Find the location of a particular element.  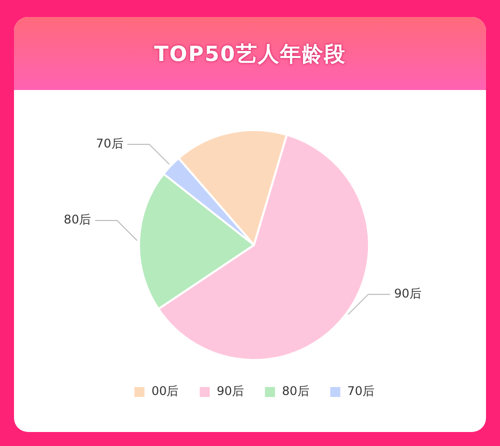

chart-title: TOP50艺人年龄段 is located at coordinates (250, 54).